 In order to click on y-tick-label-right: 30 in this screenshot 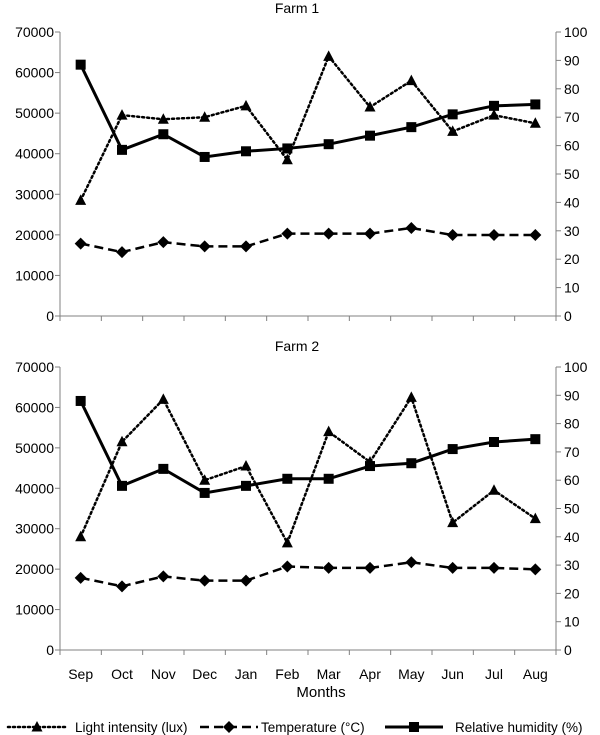, I will do `click(572, 565)`.